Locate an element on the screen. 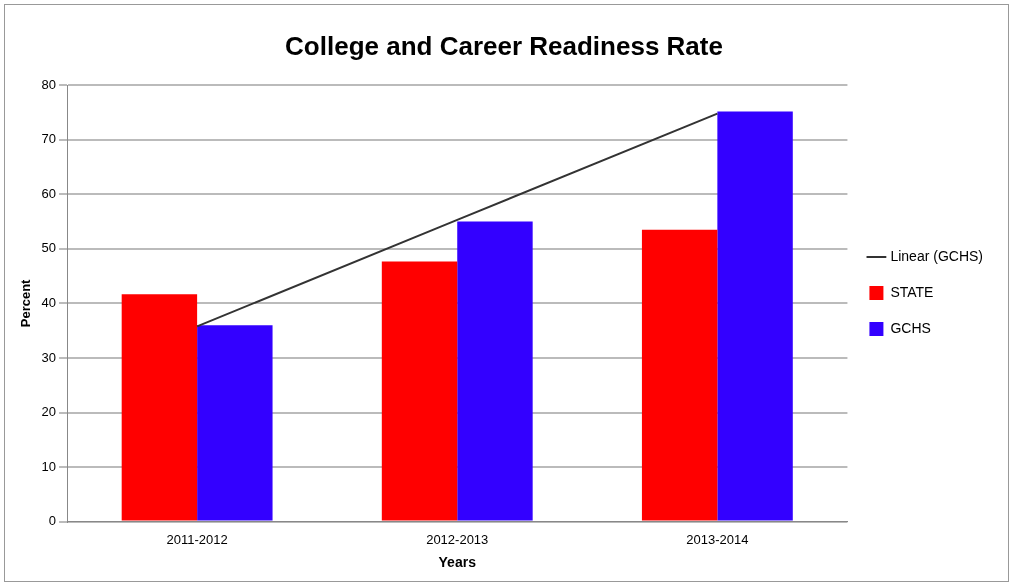  legend-label: STATE is located at coordinates (912, 291).